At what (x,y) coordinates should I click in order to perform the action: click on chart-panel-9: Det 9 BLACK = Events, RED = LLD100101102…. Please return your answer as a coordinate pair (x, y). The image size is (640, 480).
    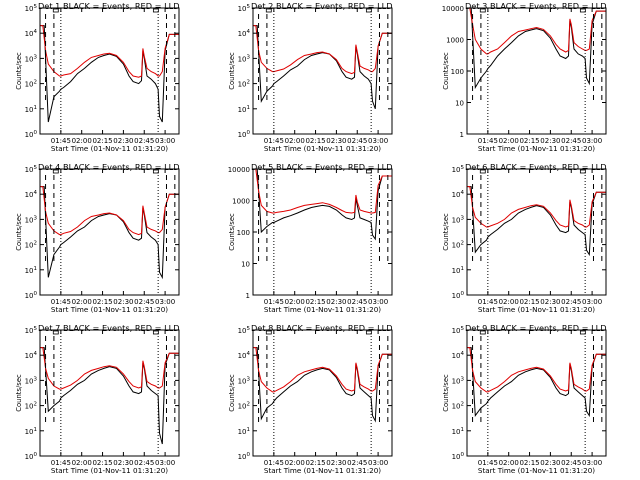
    Looking at the image, I should click on (524, 399).